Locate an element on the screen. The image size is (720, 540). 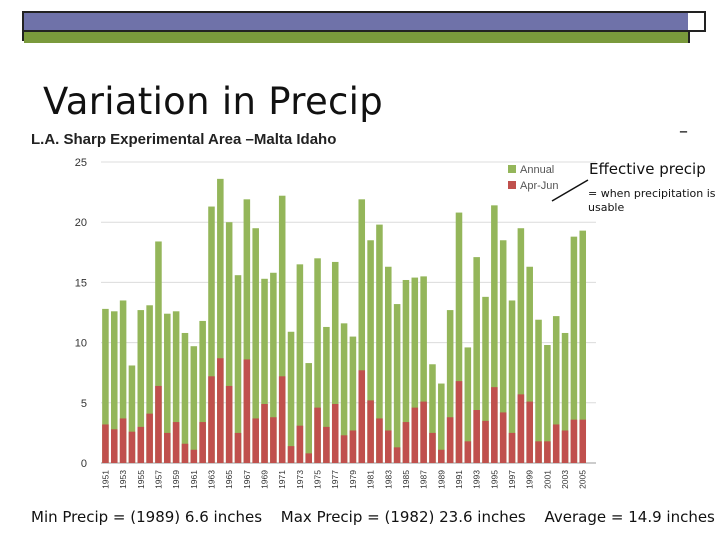
aprjun-bar-1989 is located at coordinates (441, 456).